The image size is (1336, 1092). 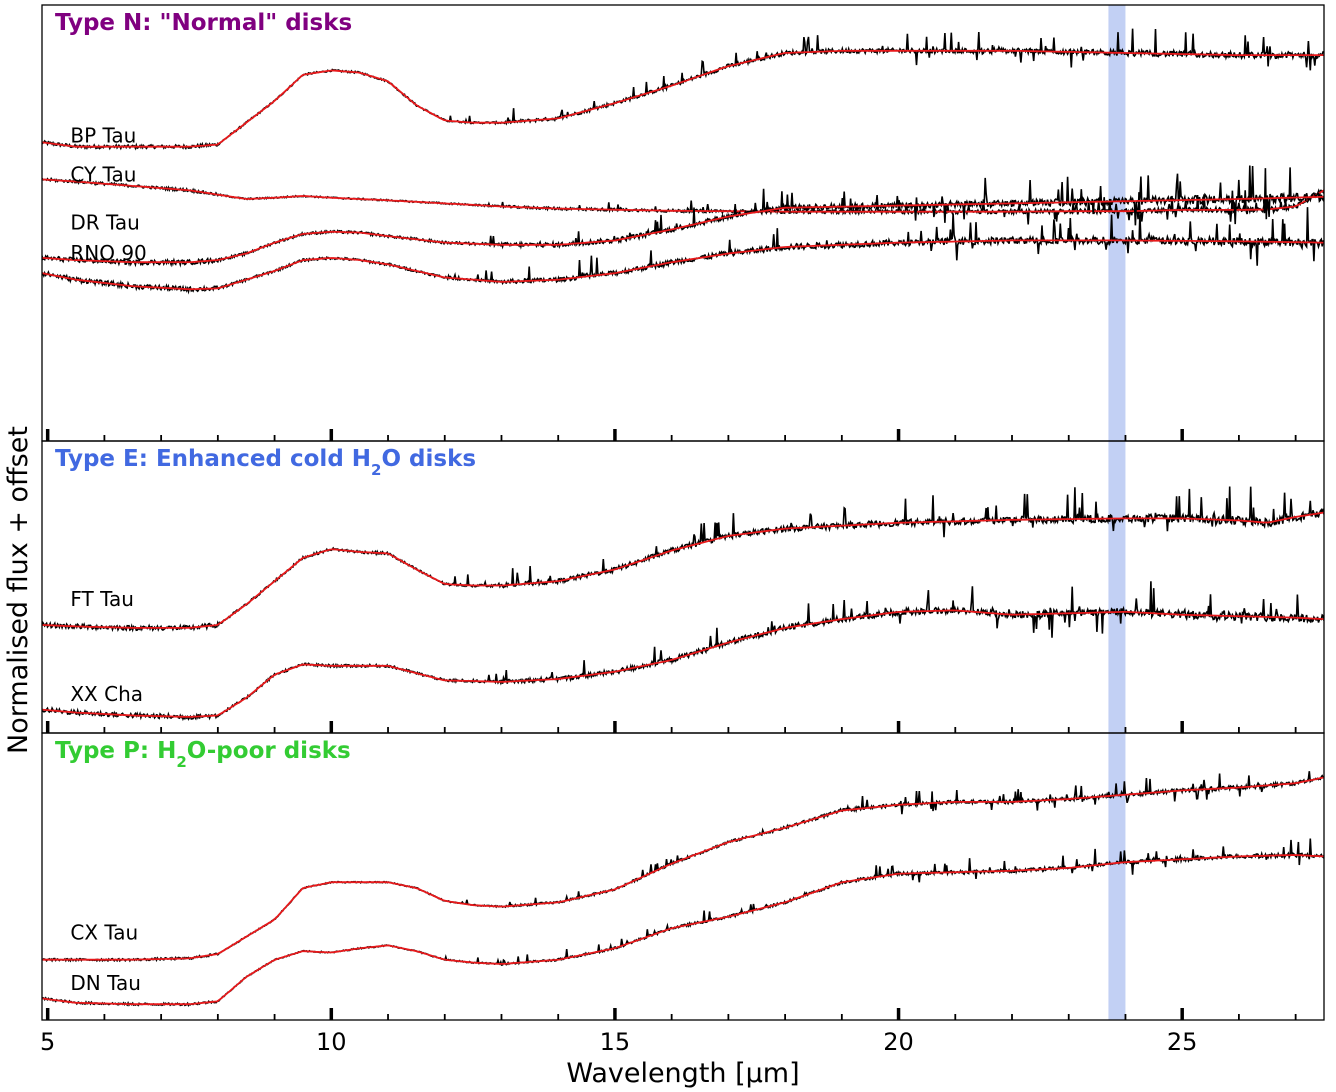 I want to click on model-spectrum-dr-tau, so click(x=683, y=229).